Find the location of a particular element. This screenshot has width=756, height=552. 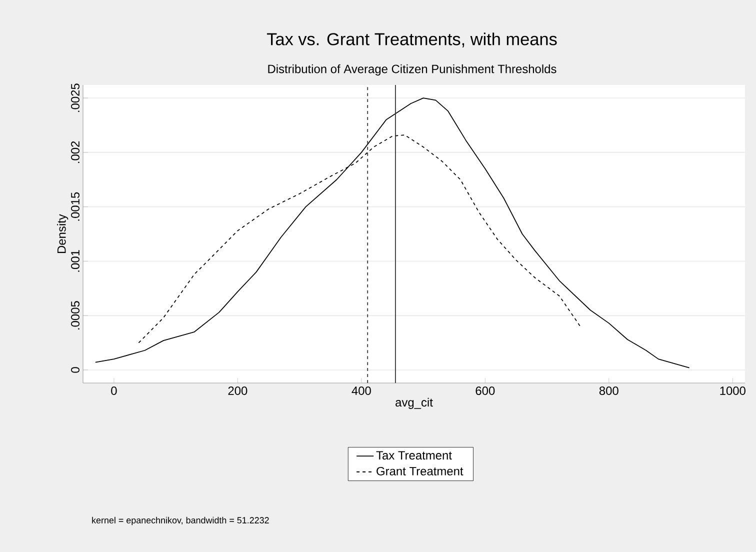

y-tick-label: .002 is located at coordinates (75, 152).